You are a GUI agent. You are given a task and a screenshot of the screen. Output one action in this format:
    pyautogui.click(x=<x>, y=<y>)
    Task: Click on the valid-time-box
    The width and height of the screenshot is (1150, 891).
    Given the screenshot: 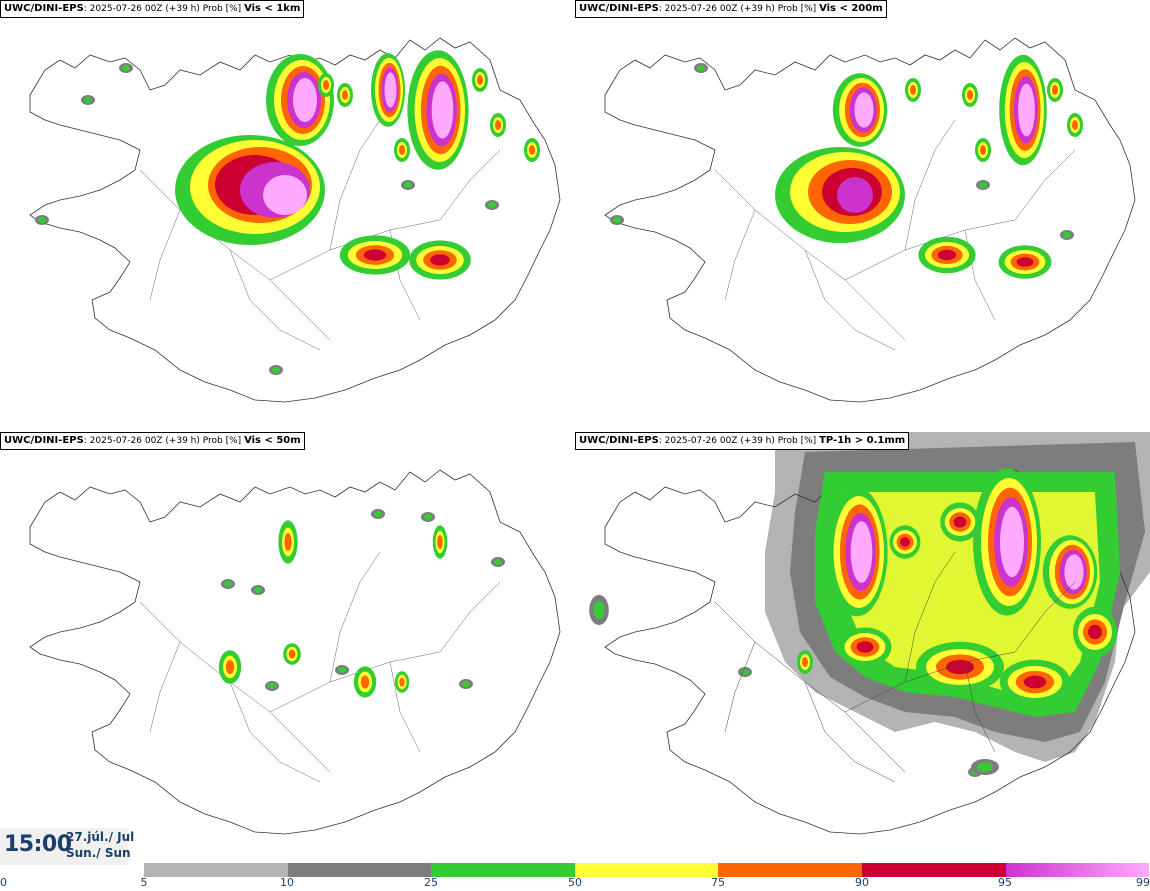 What is the action you would take?
    pyautogui.click(x=64, y=846)
    